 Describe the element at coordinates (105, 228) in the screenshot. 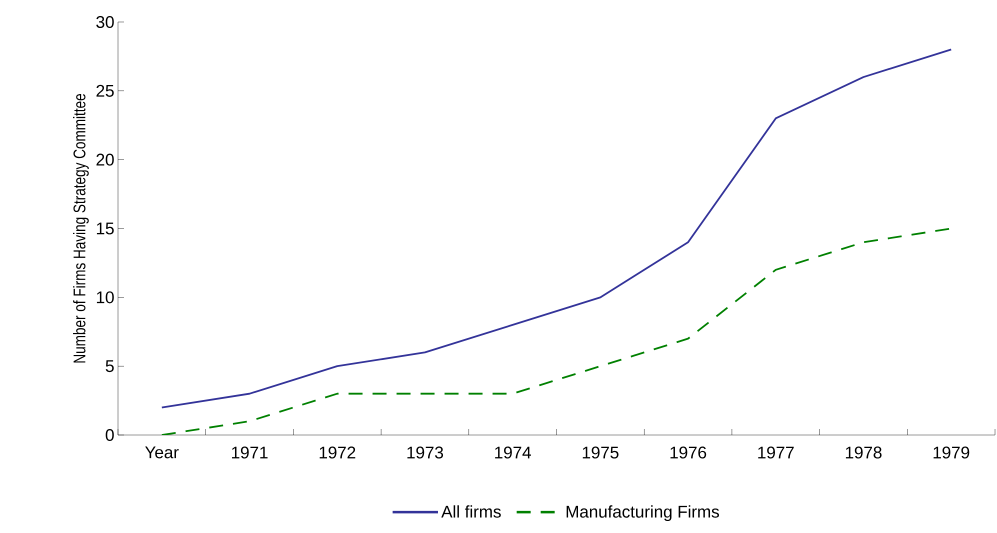

I see `y-tick-label: 15` at that location.